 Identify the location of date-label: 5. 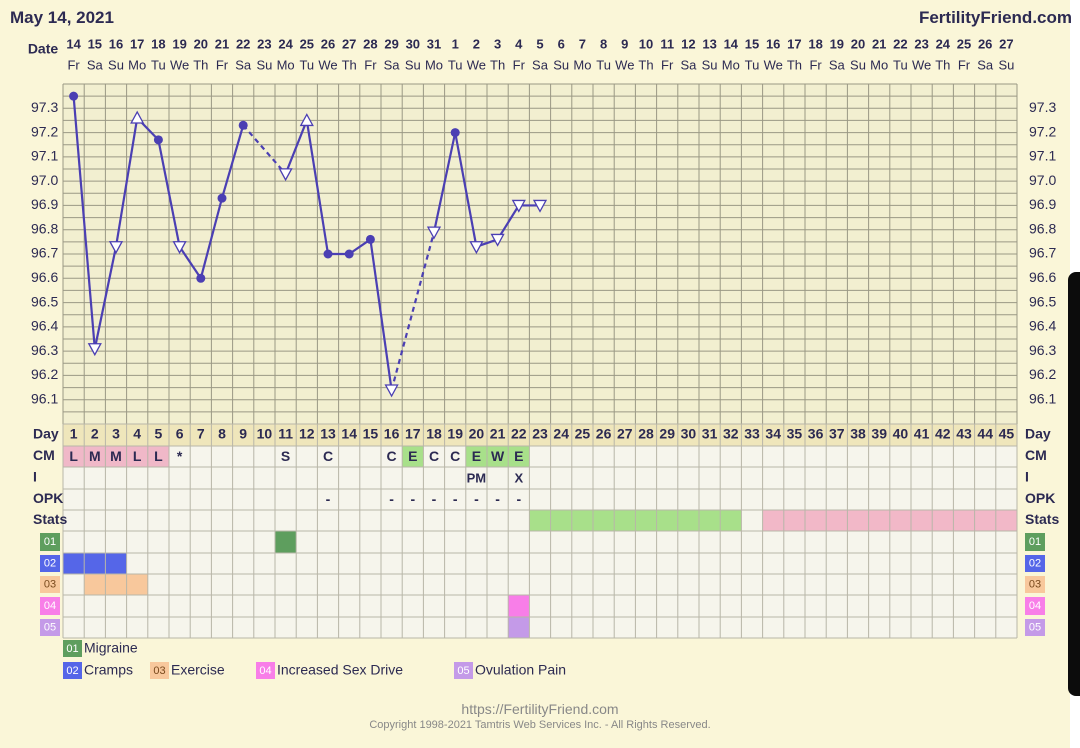
(539, 43).